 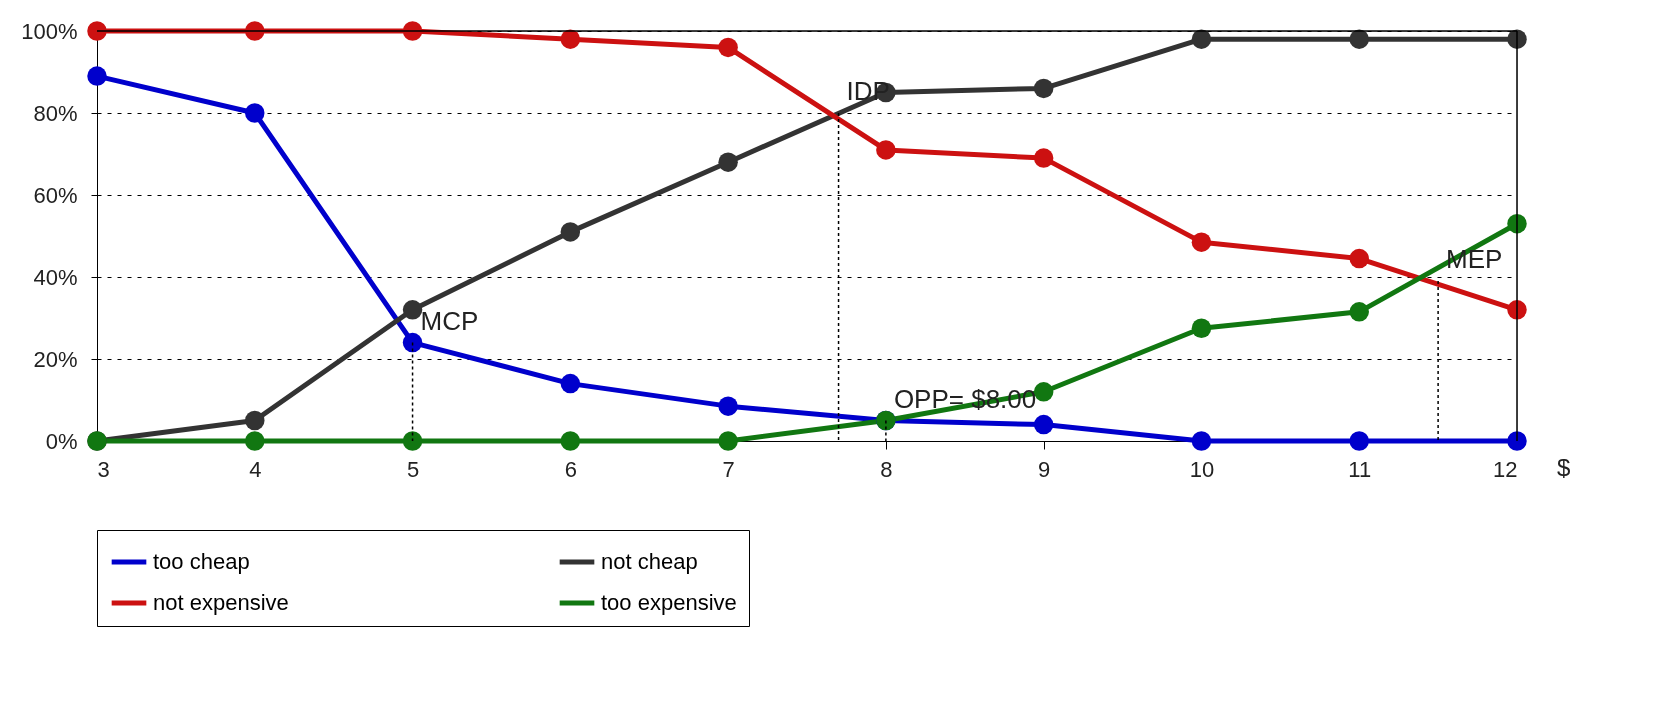 What do you see at coordinates (1564, 467) in the screenshot?
I see `x-axis-title: $` at bounding box center [1564, 467].